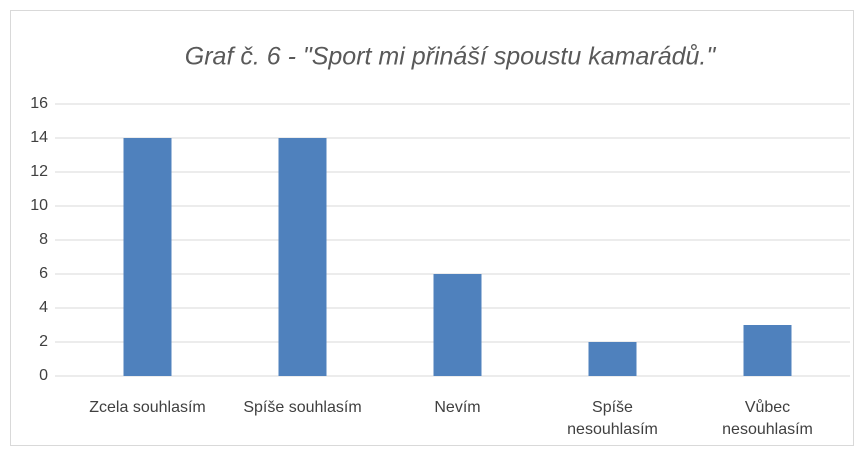  I want to click on y-tick-label: 16, so click(39, 103).